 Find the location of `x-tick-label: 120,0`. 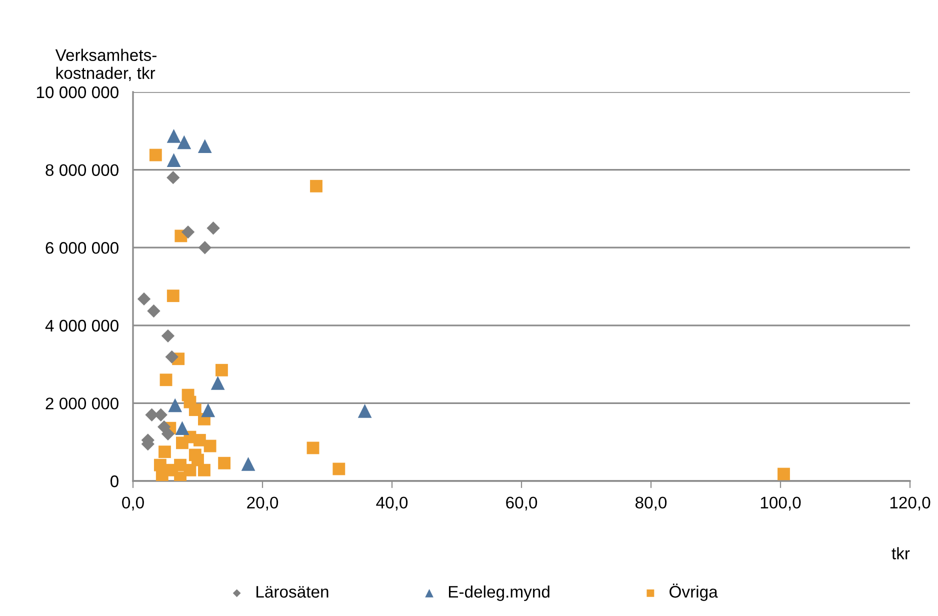

x-tick-label: 120,0 is located at coordinates (910, 503).